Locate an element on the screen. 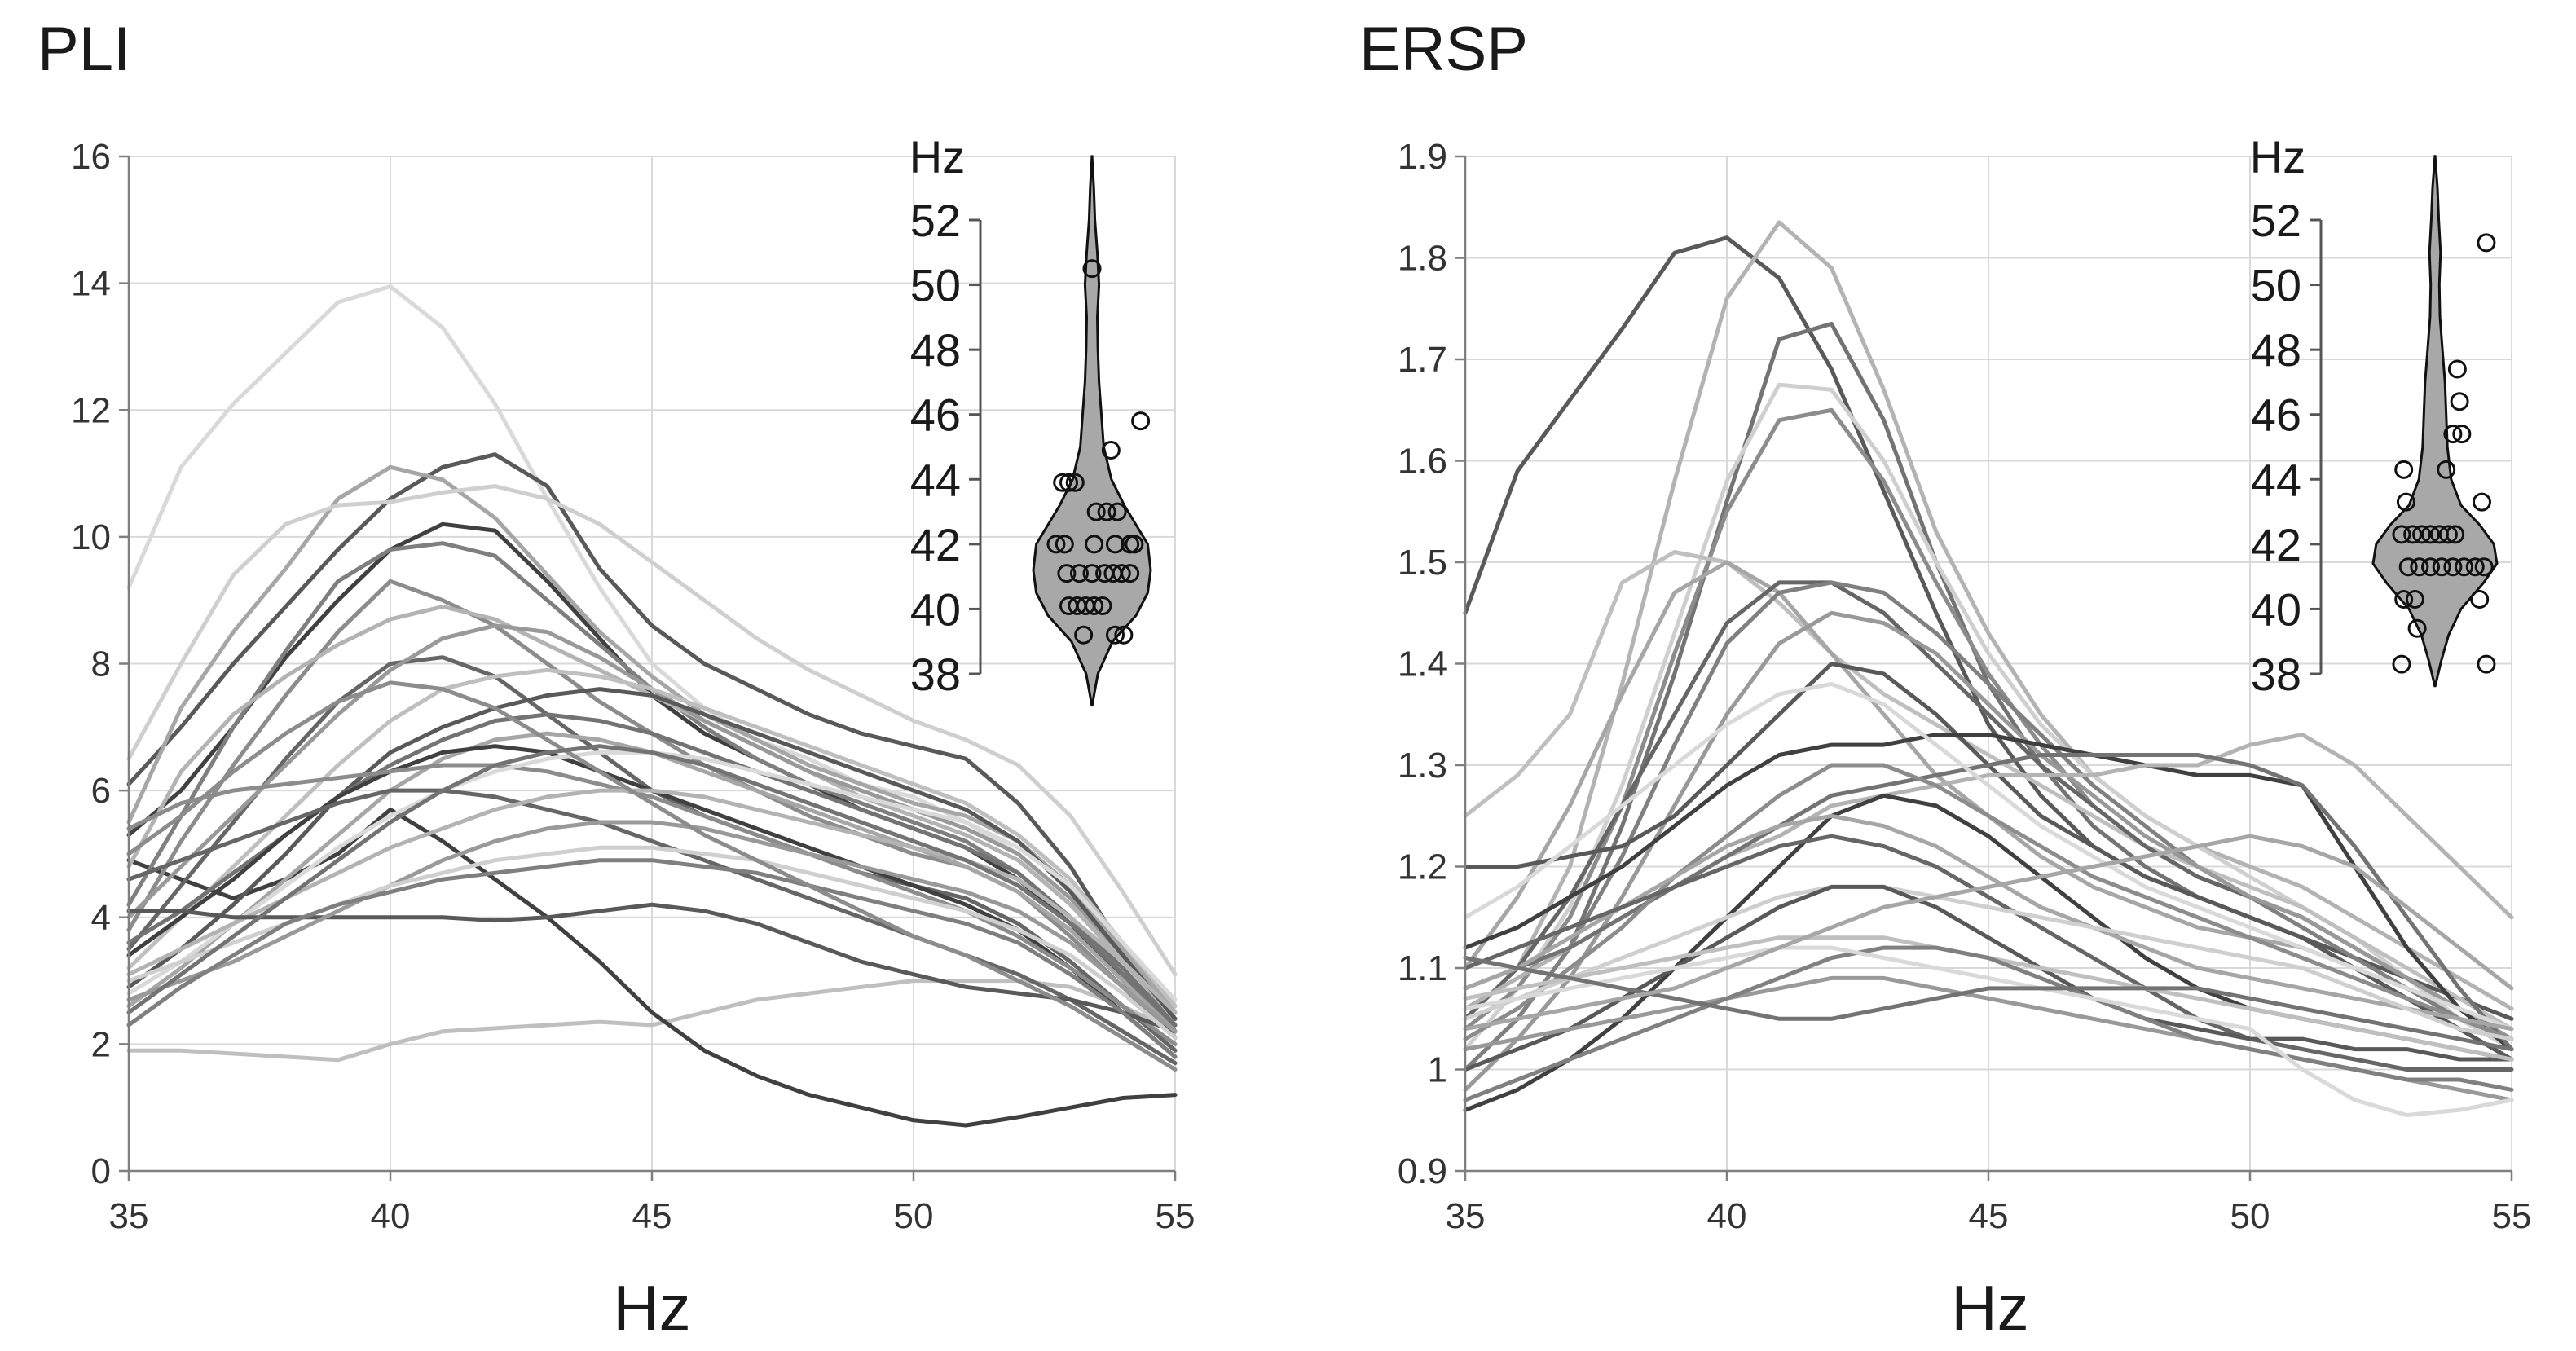  y-tick-label: 1.8 is located at coordinates (1422, 259).